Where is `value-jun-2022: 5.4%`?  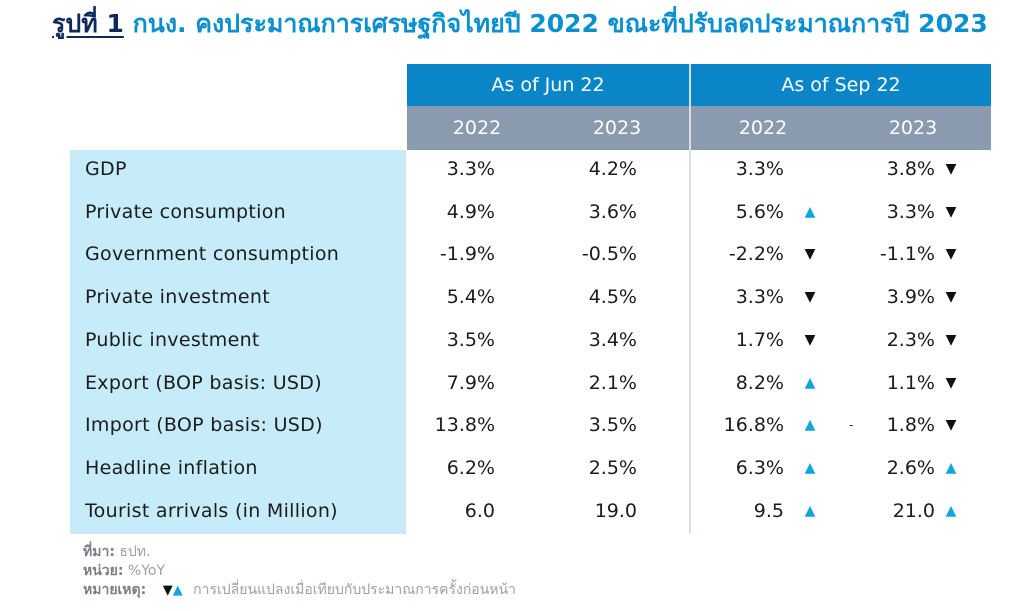 value-jun-2022: 5.4% is located at coordinates (470, 297).